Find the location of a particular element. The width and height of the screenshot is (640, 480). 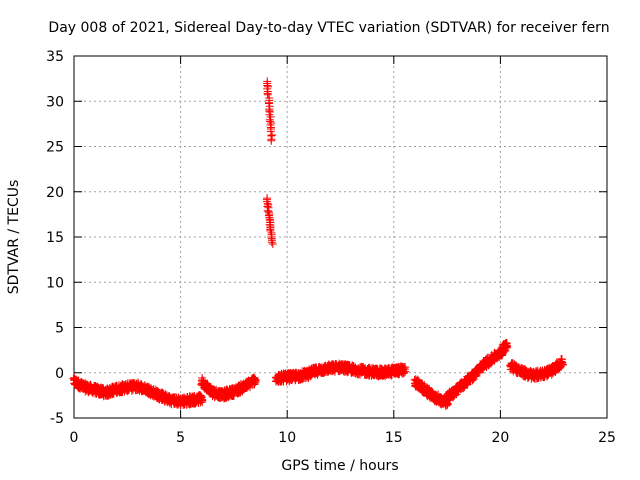

x-axis-label: GPS time / hours is located at coordinates (339, 466).